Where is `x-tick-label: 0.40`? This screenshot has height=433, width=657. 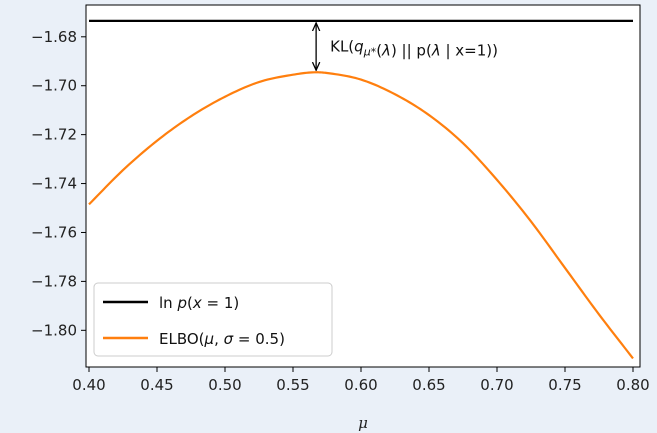 x-tick-label: 0.40 is located at coordinates (88, 385).